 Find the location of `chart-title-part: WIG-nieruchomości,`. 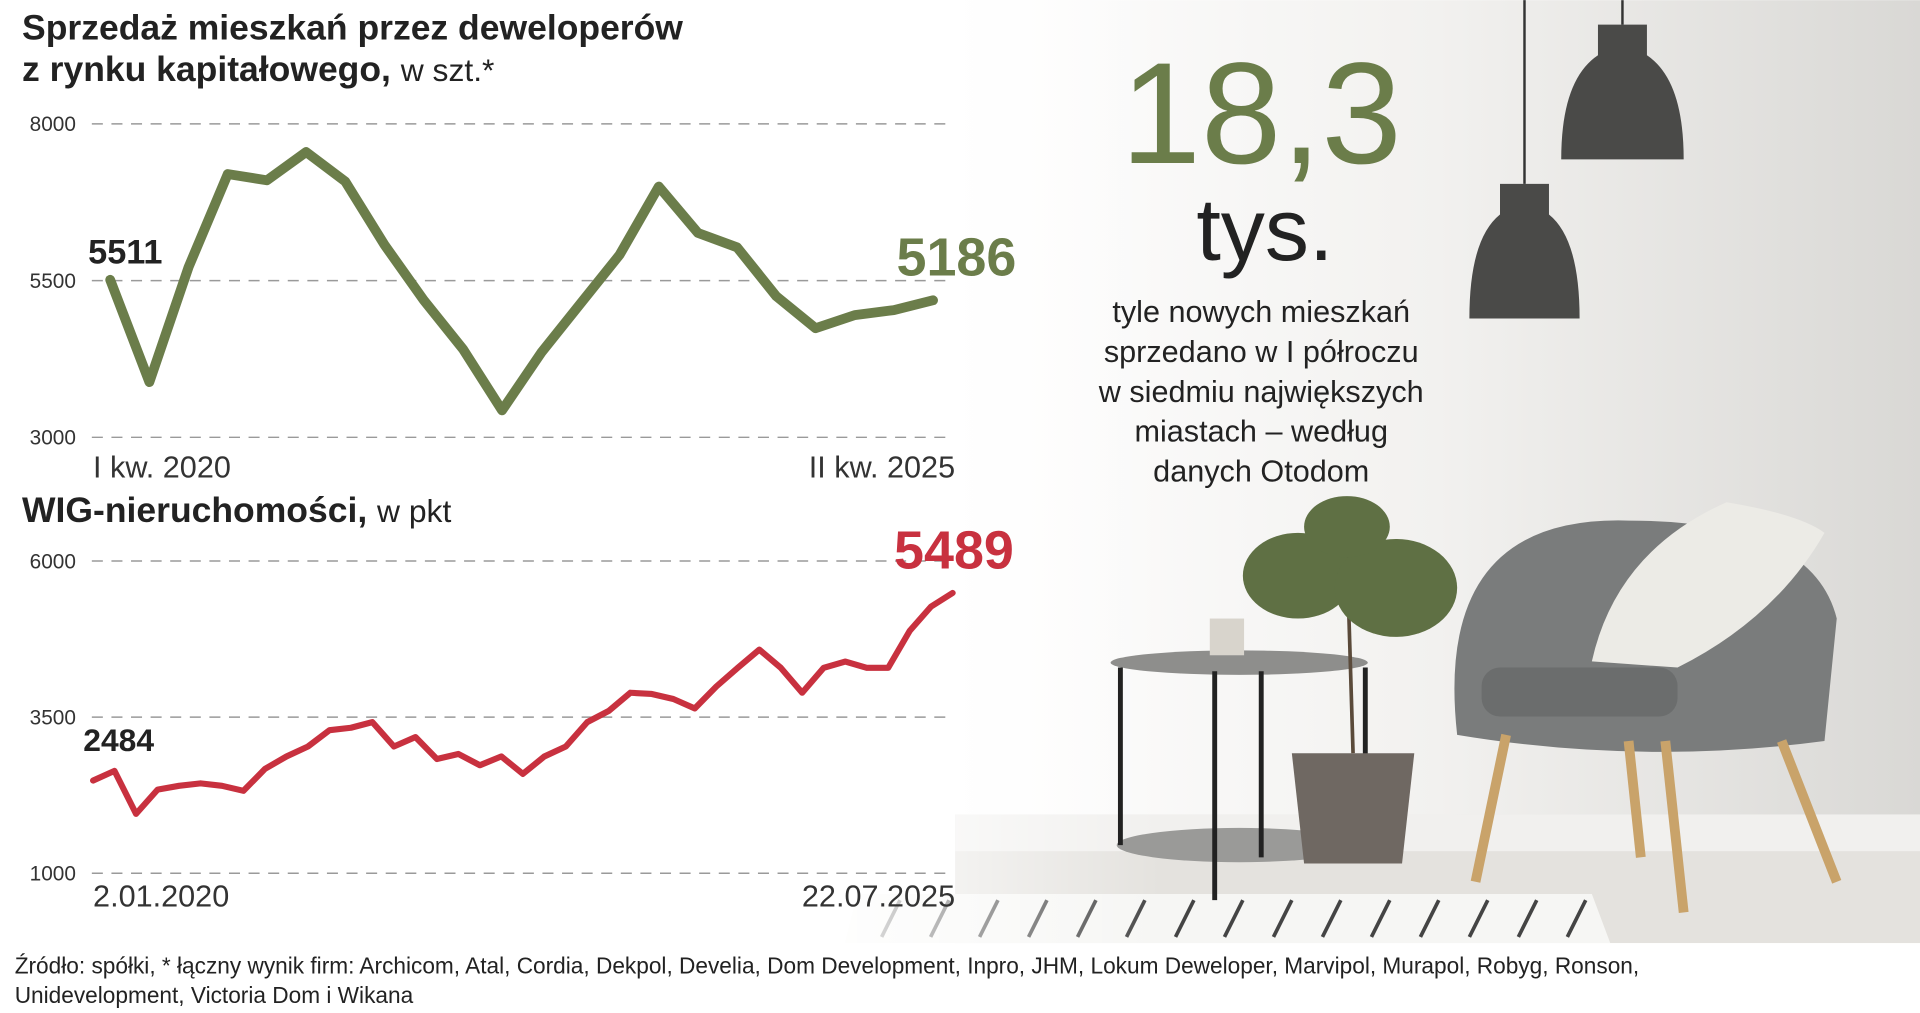

chart-title-part: WIG-nieruchomości, is located at coordinates (194, 510).